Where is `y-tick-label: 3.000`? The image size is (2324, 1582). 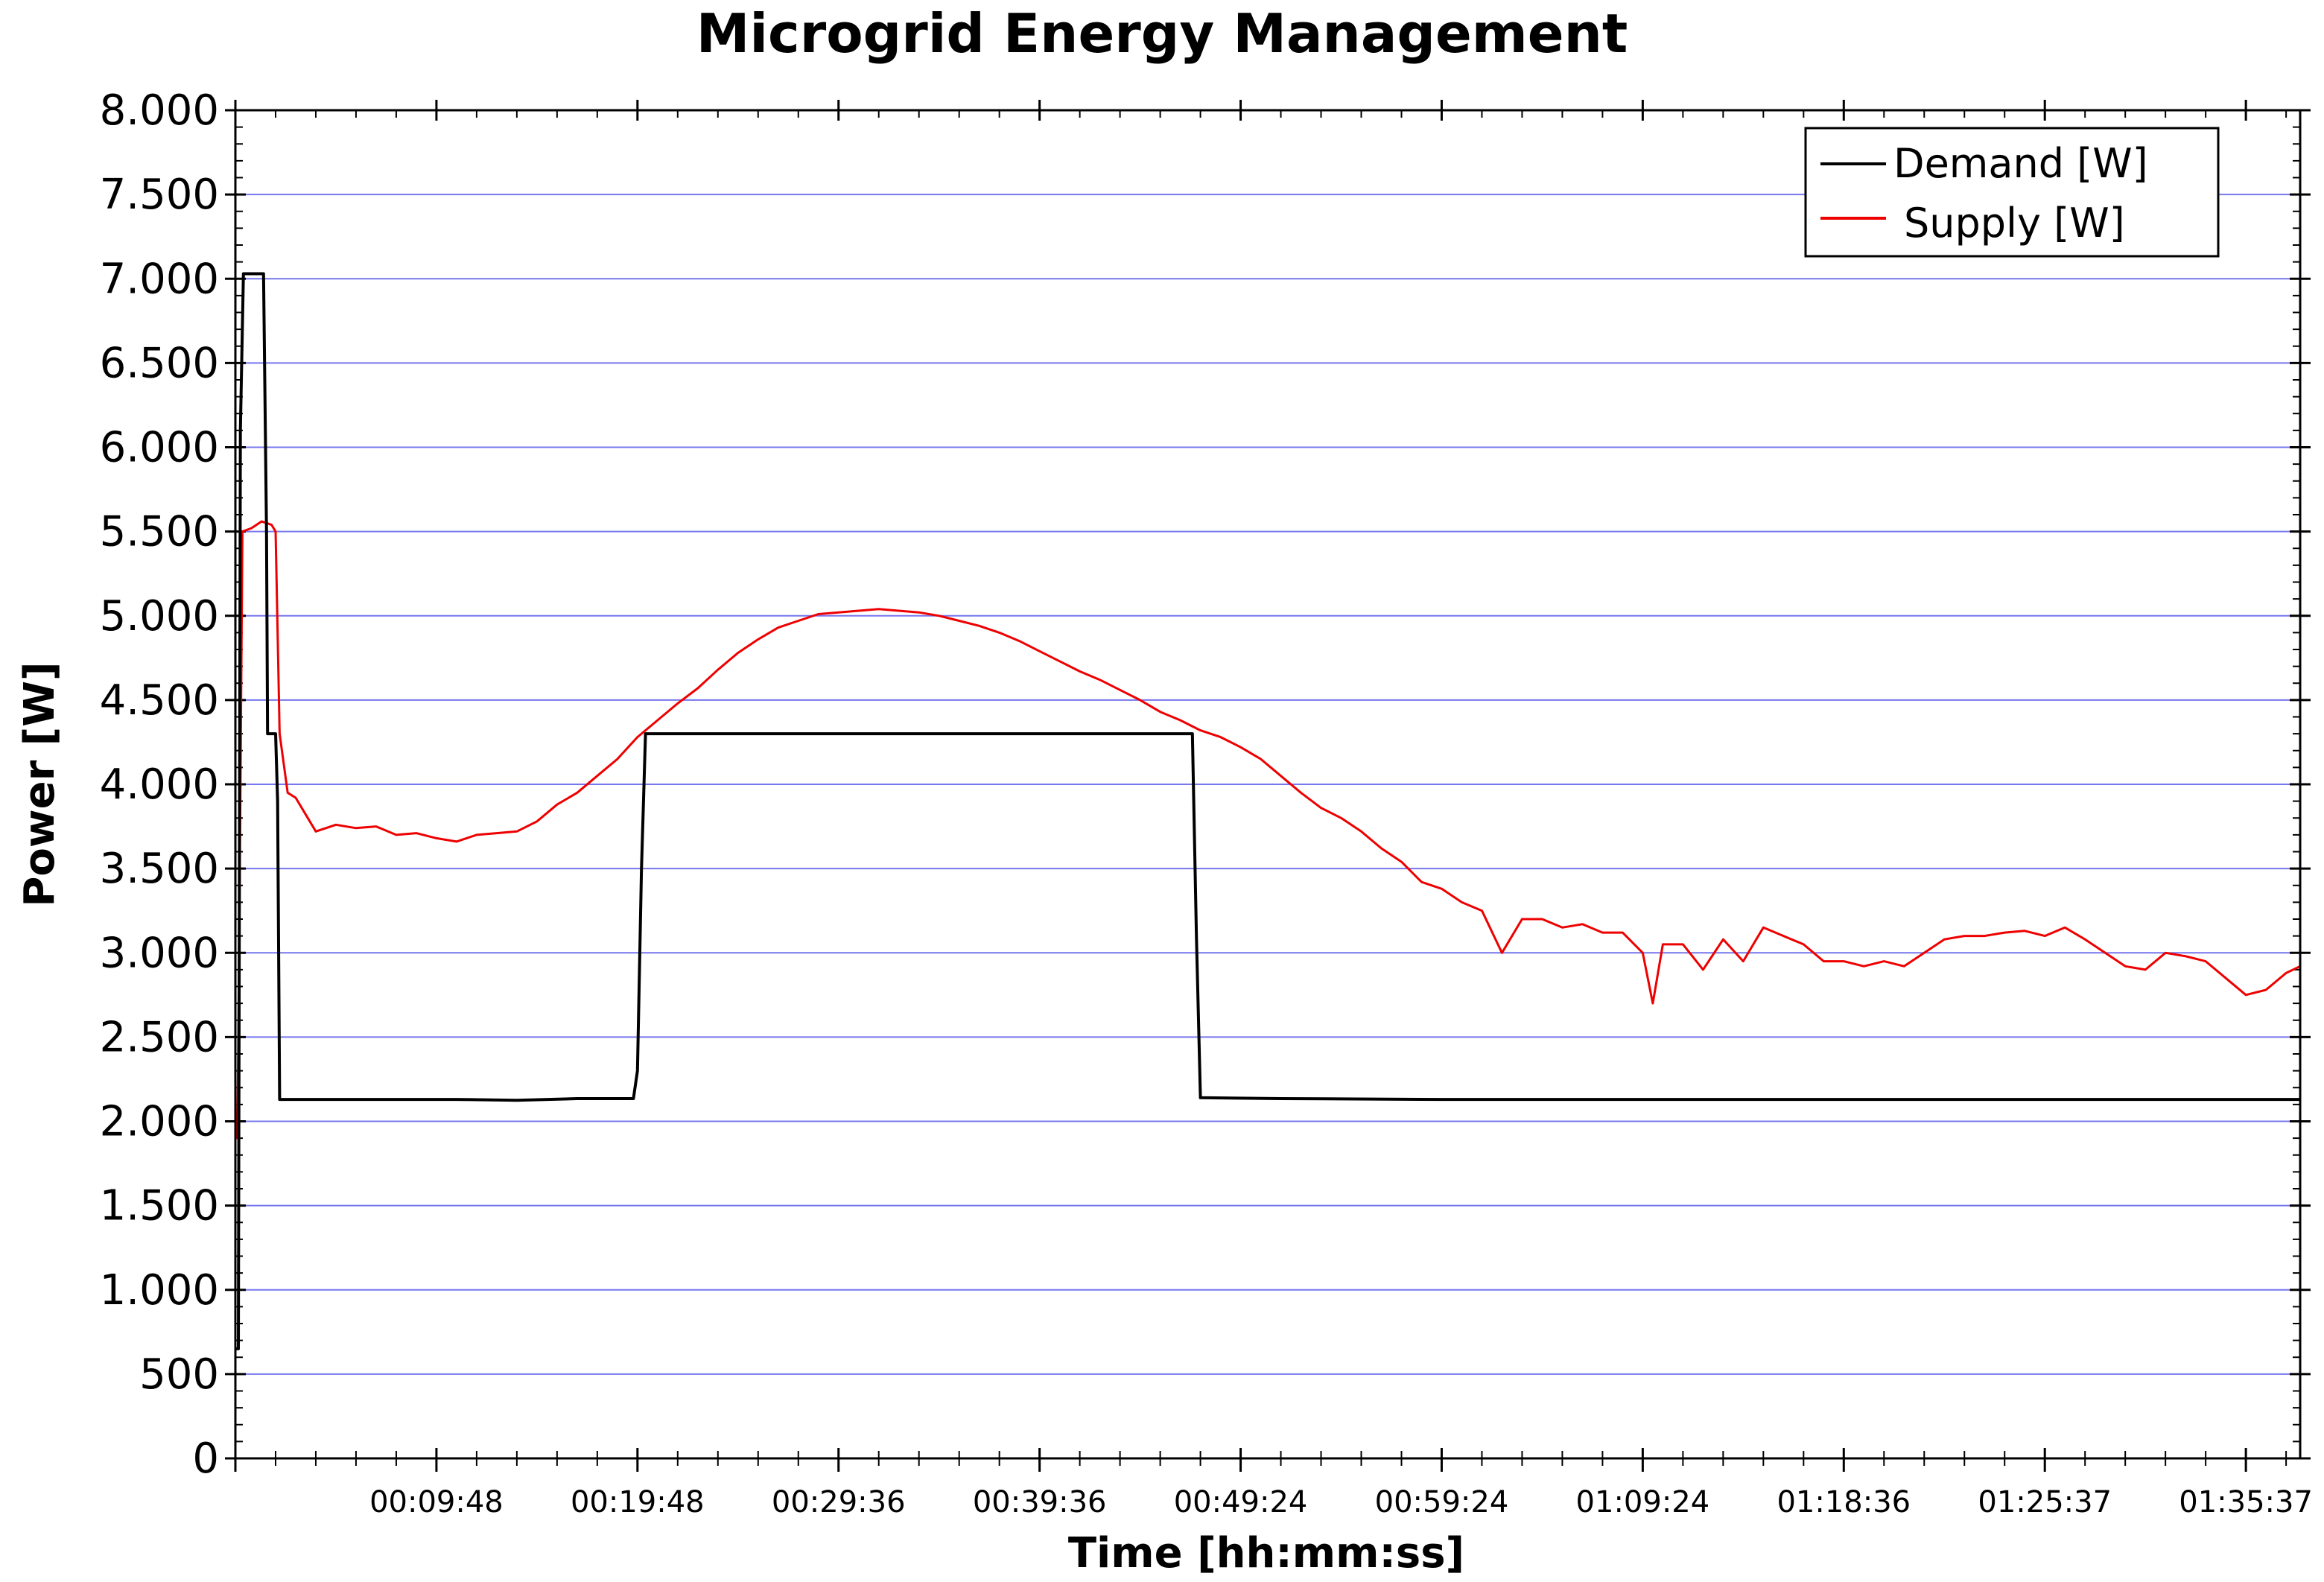 y-tick-label: 3.000 is located at coordinates (159, 953).